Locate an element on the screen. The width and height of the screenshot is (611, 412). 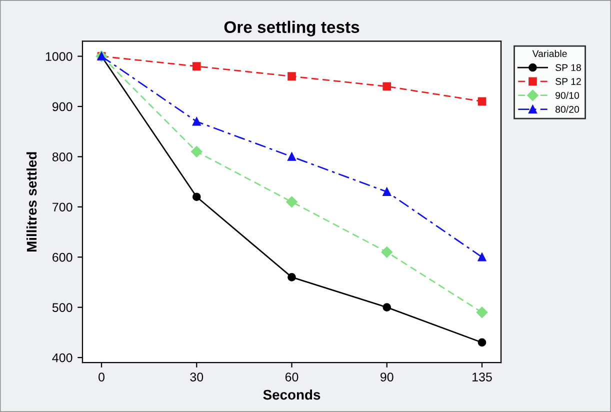
y-axis-title: Millitres settled is located at coordinates (31, 202).